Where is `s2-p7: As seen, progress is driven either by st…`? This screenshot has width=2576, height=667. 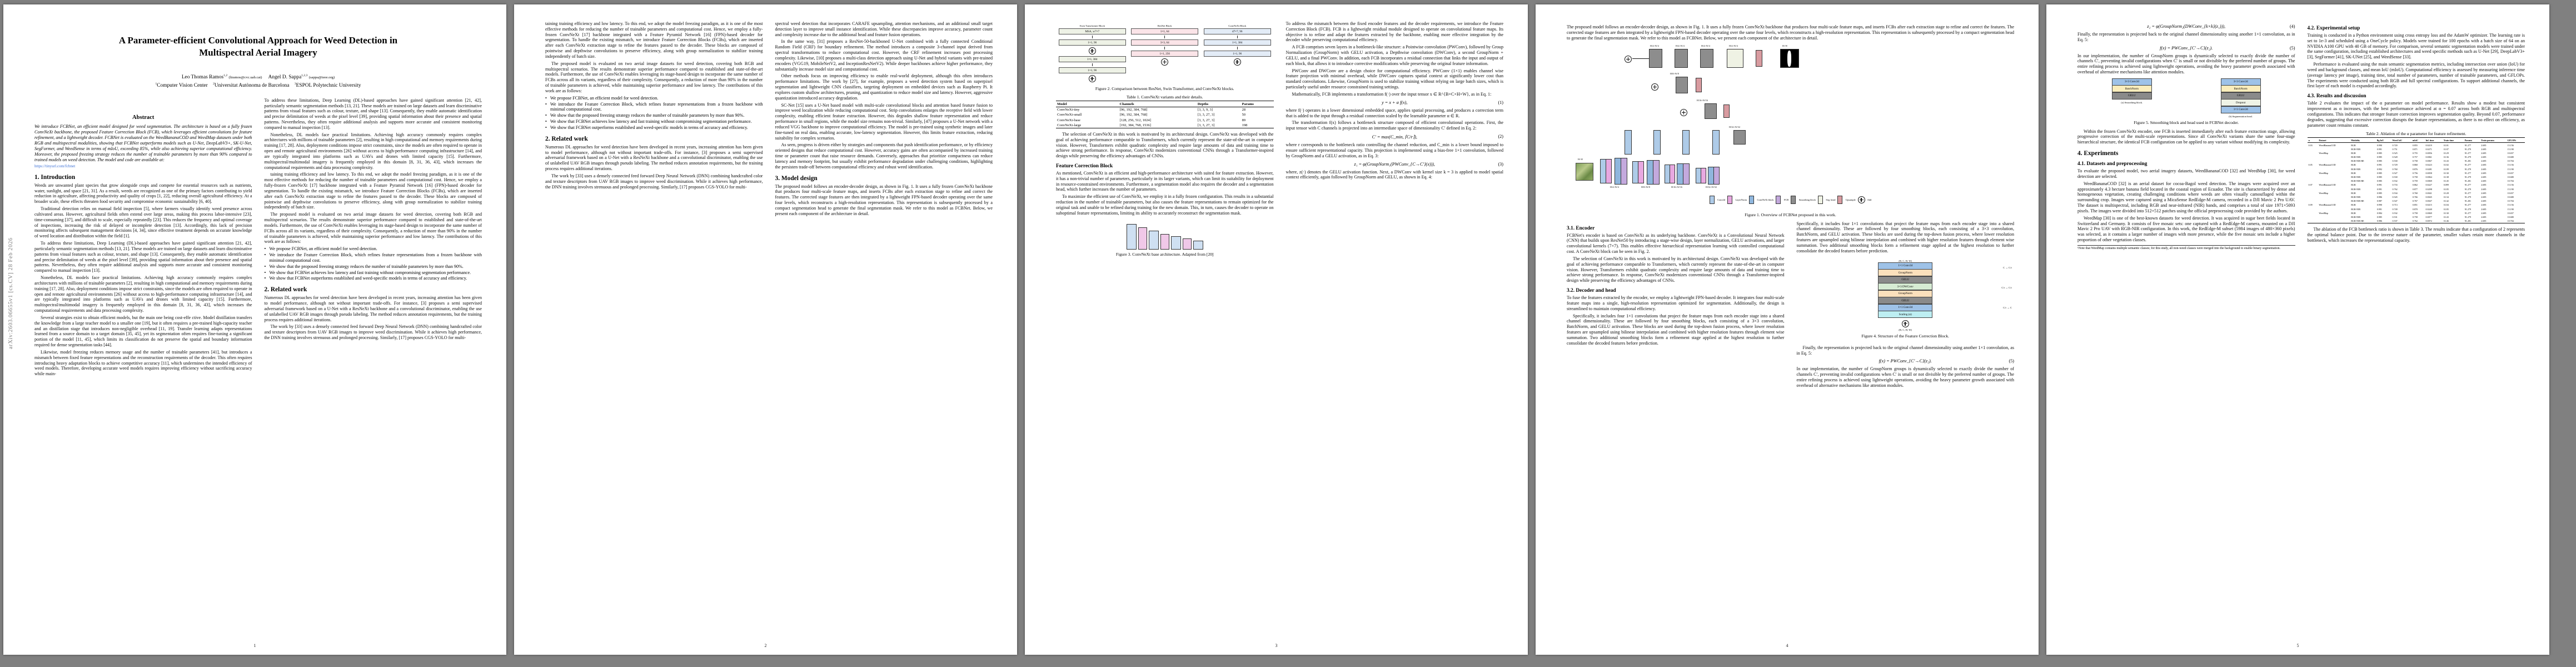
s2-p7: As seen, progress is driven either by st… is located at coordinates (884, 156).